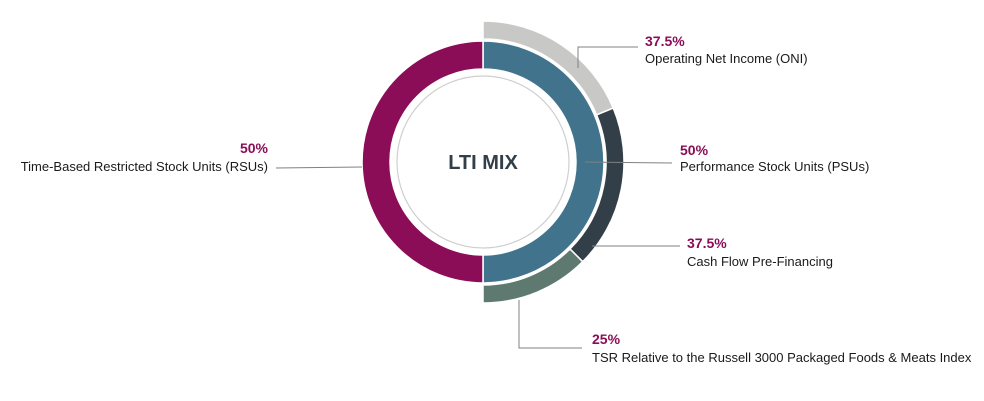  Describe the element at coordinates (774, 166) in the screenshot. I see `psu-category-label: Performance Stock Units (PSUs)` at that location.